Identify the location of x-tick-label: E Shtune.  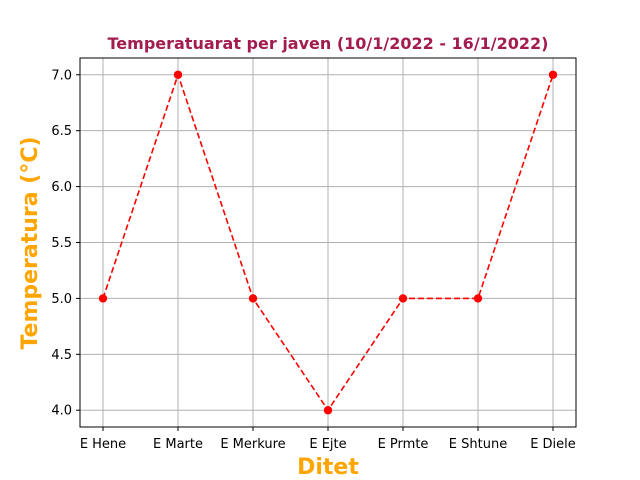
(478, 444).